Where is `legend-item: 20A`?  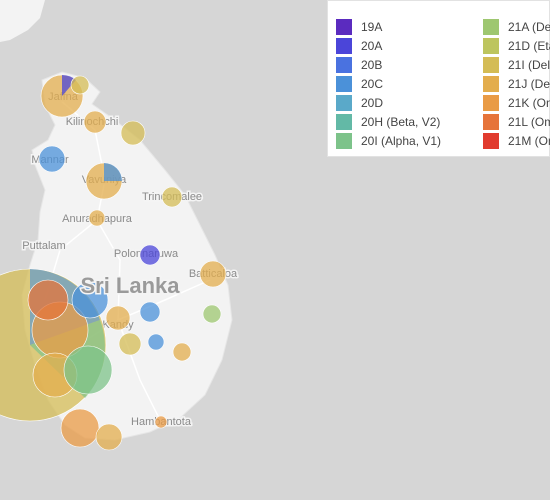 legend-item: 20A is located at coordinates (406, 46).